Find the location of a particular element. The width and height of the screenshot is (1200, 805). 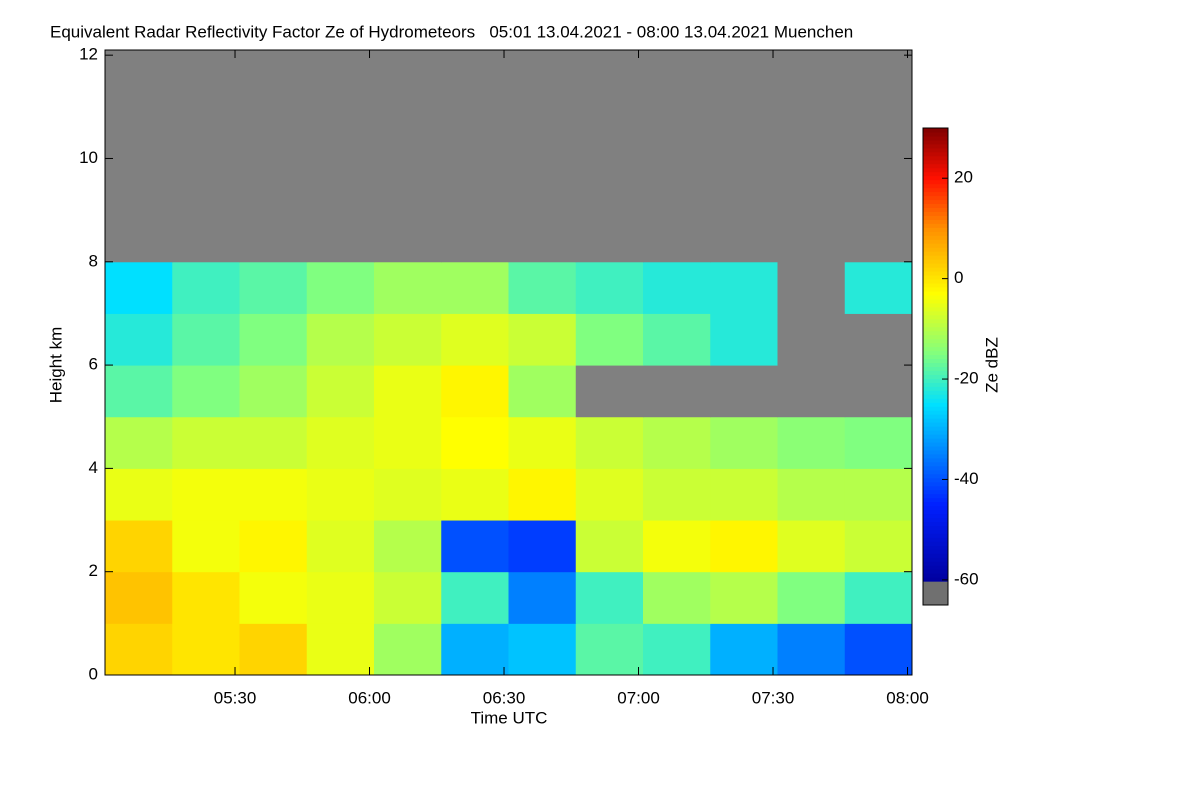

x-axis-label: Time UTC is located at coordinates (509, 717).